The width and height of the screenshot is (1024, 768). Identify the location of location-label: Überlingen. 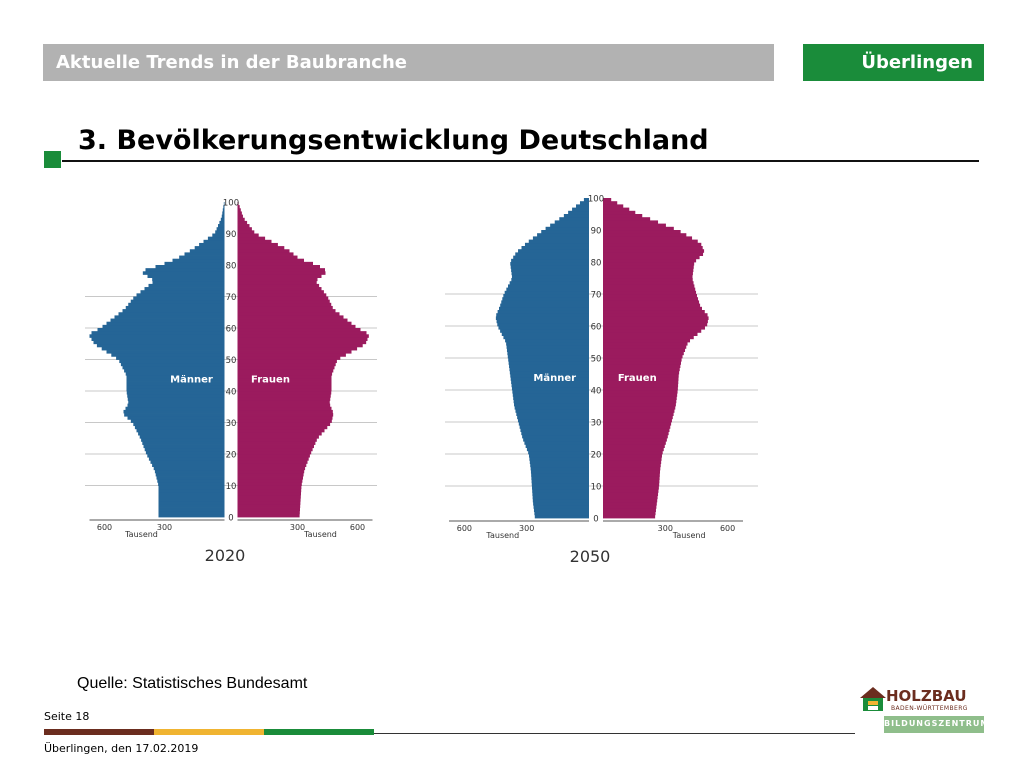
(917, 62).